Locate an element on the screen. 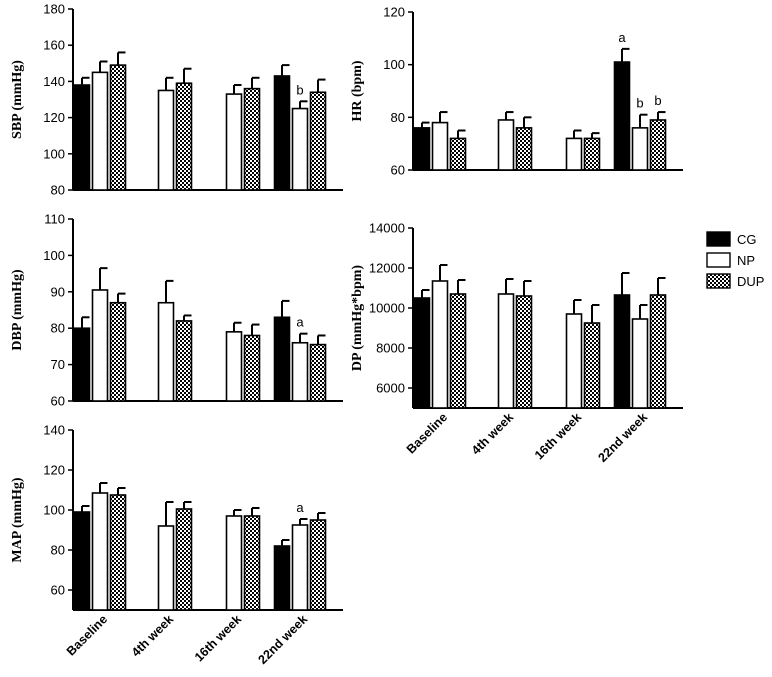  map-ytick-label: 140 is located at coordinates (54, 430).